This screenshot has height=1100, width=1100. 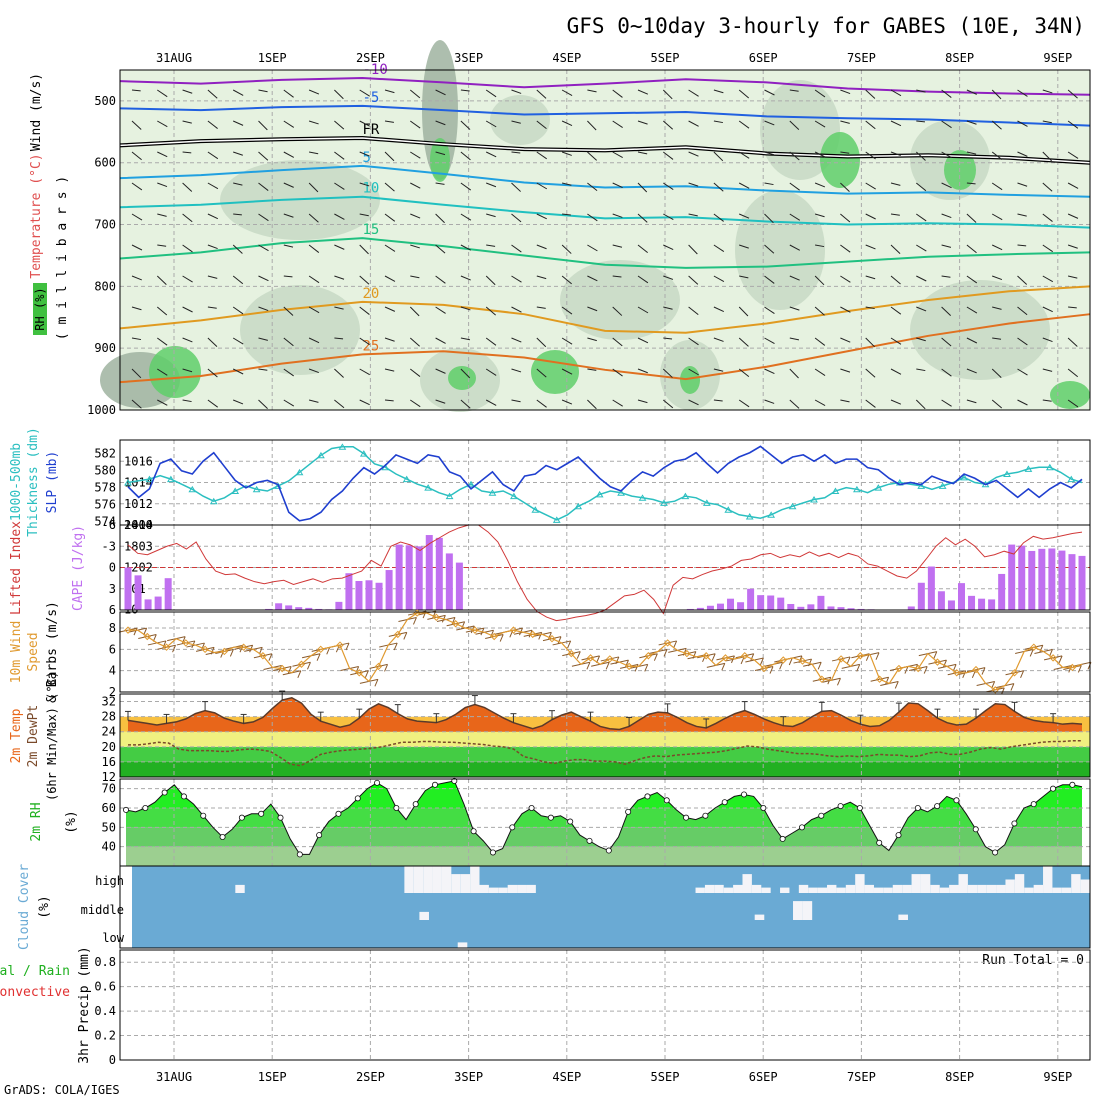 I want to click on isotherm-label: 25, so click(x=371, y=346).